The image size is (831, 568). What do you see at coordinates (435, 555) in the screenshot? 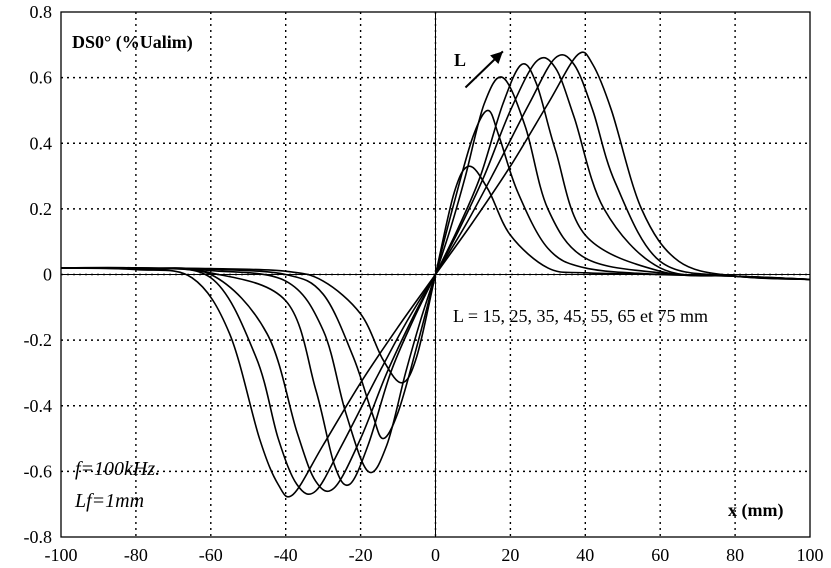
I see `x-tick-label: 0` at bounding box center [435, 555].